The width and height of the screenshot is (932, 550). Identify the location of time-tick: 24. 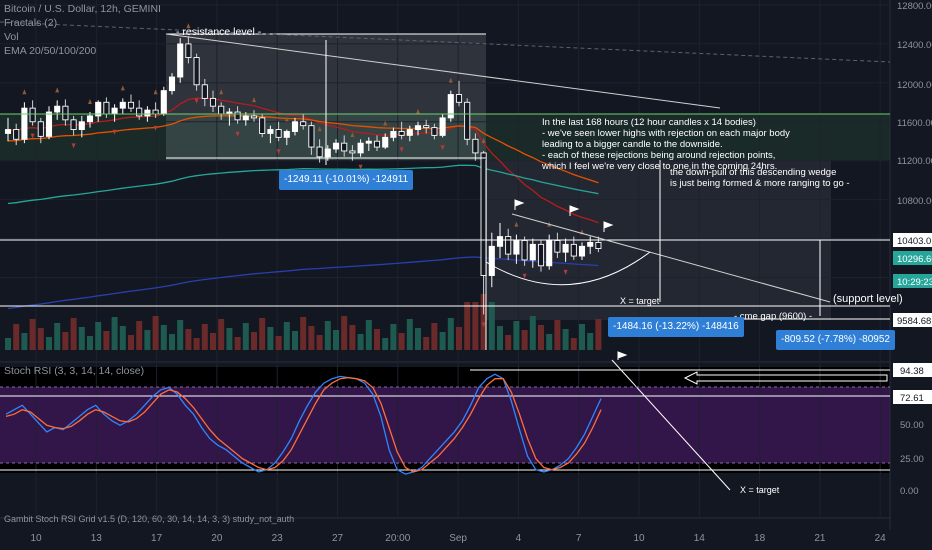
(881, 538).